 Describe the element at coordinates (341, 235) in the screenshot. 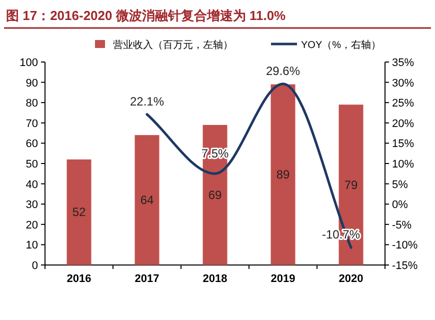

I see `data-label: -10.7%` at that location.